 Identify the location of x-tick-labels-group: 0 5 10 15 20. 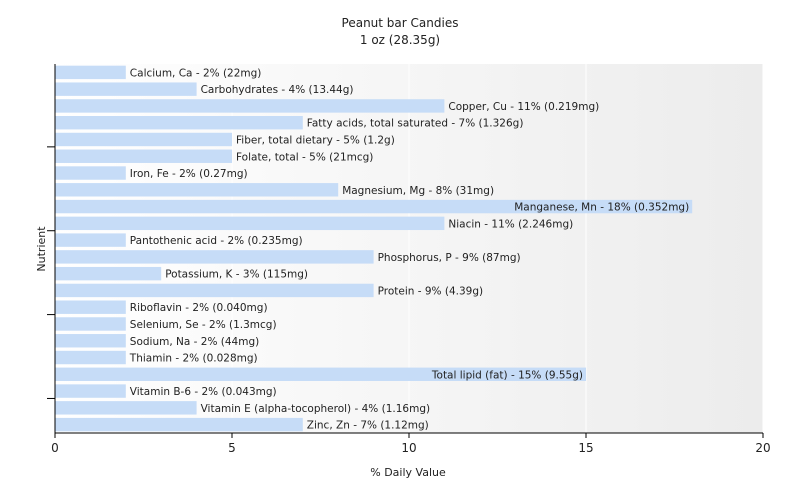
(410, 448).